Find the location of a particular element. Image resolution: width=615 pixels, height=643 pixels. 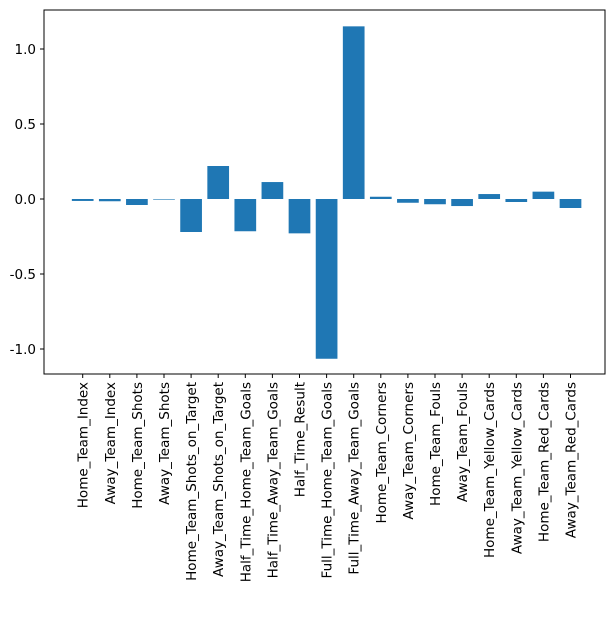

x-tick-label: Away_Team_Shots is located at coordinates (165, 443).